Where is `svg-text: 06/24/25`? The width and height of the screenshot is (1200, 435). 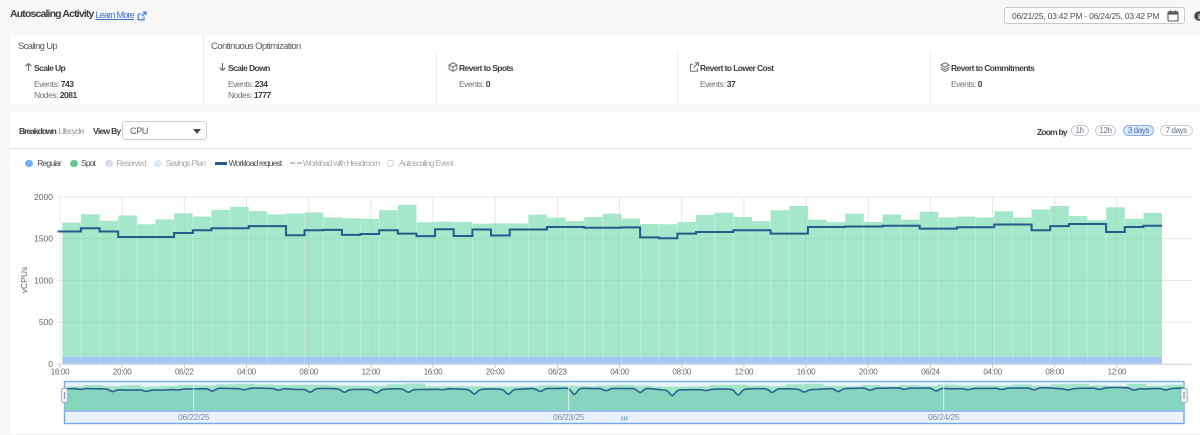 svg-text: 06/24/25 is located at coordinates (944, 417).